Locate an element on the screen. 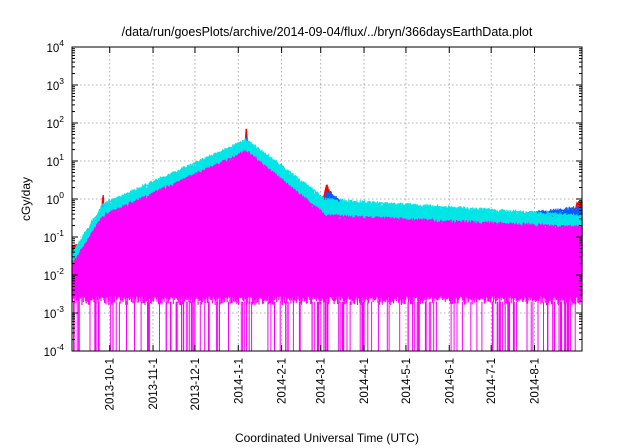 This screenshot has height=448, width=640. y-tick-label: 10⁻³ is located at coordinates (54, 312).